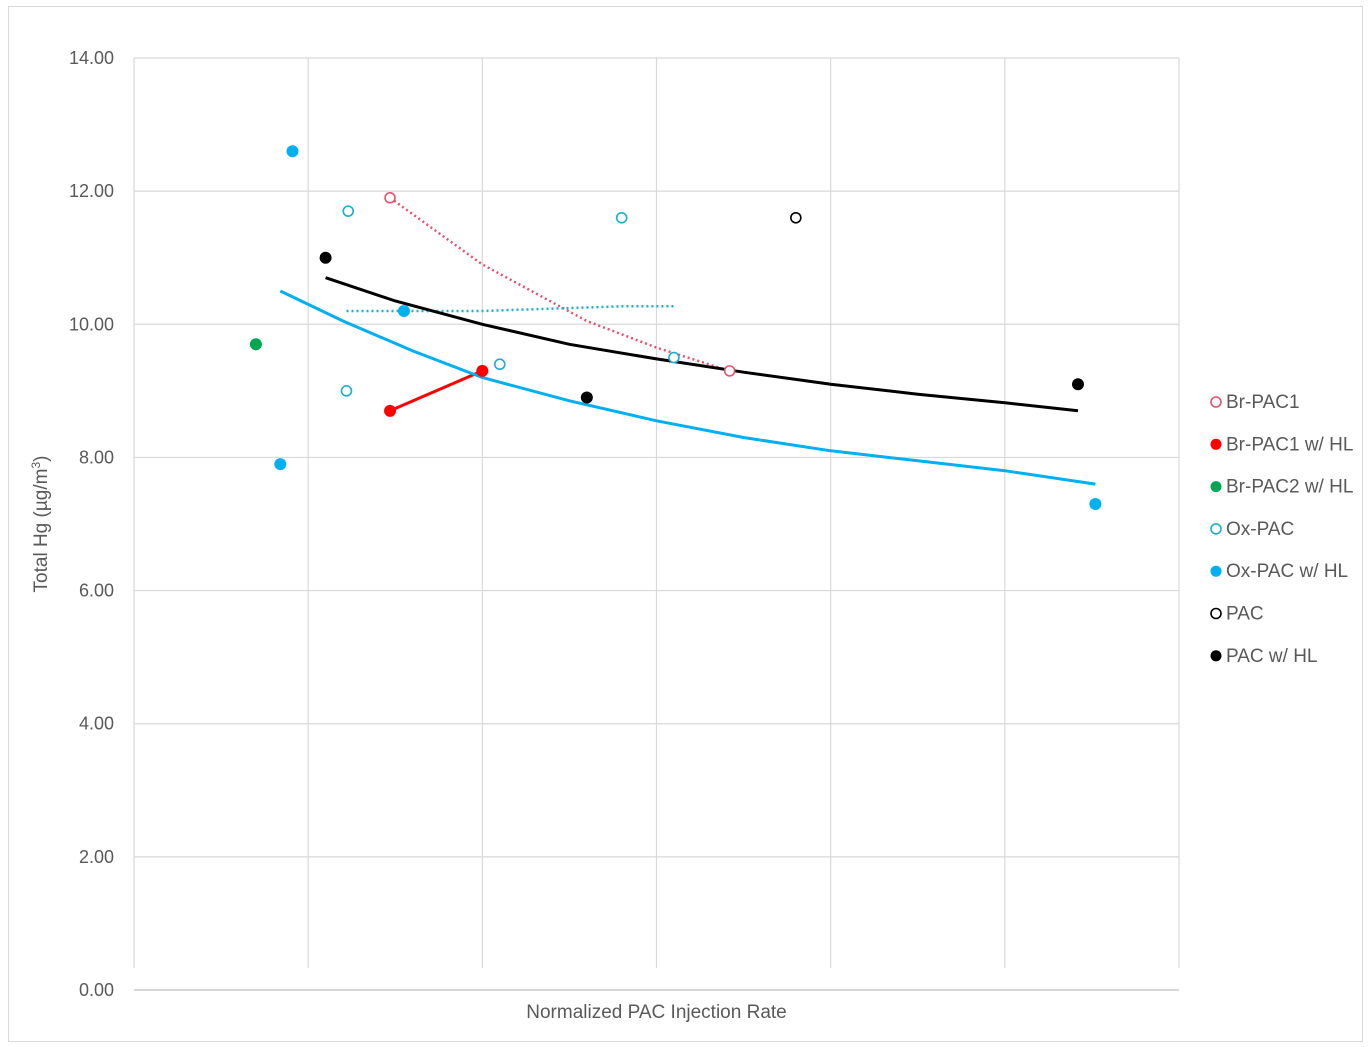  Describe the element at coordinates (1289, 487) in the screenshot. I see `legend-label: Br-PAC2 w/ HL` at that location.